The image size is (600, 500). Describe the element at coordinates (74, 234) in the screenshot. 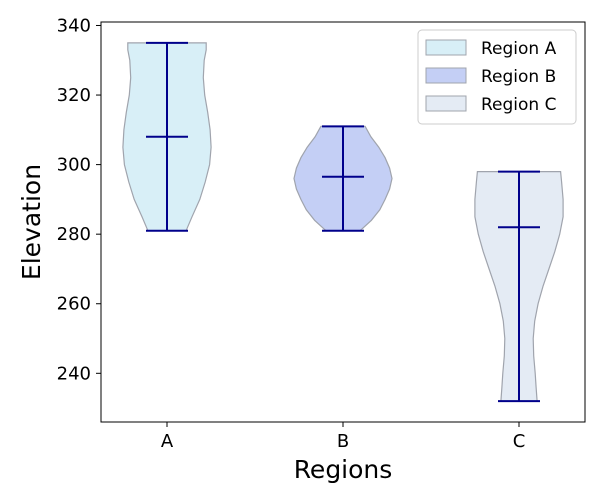

I see `y-tick-label: 280` at that location.